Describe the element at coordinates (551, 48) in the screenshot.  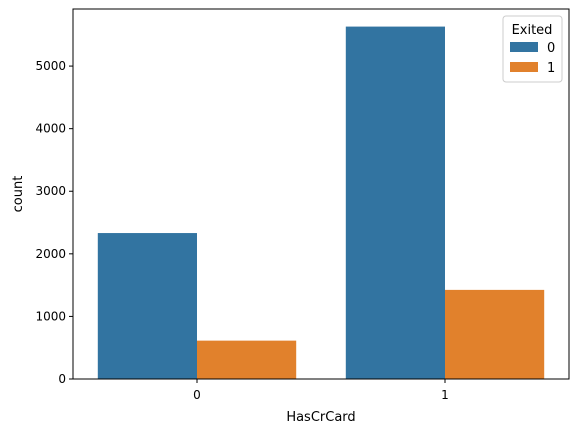
I see `legend-label-0: 0` at that location.